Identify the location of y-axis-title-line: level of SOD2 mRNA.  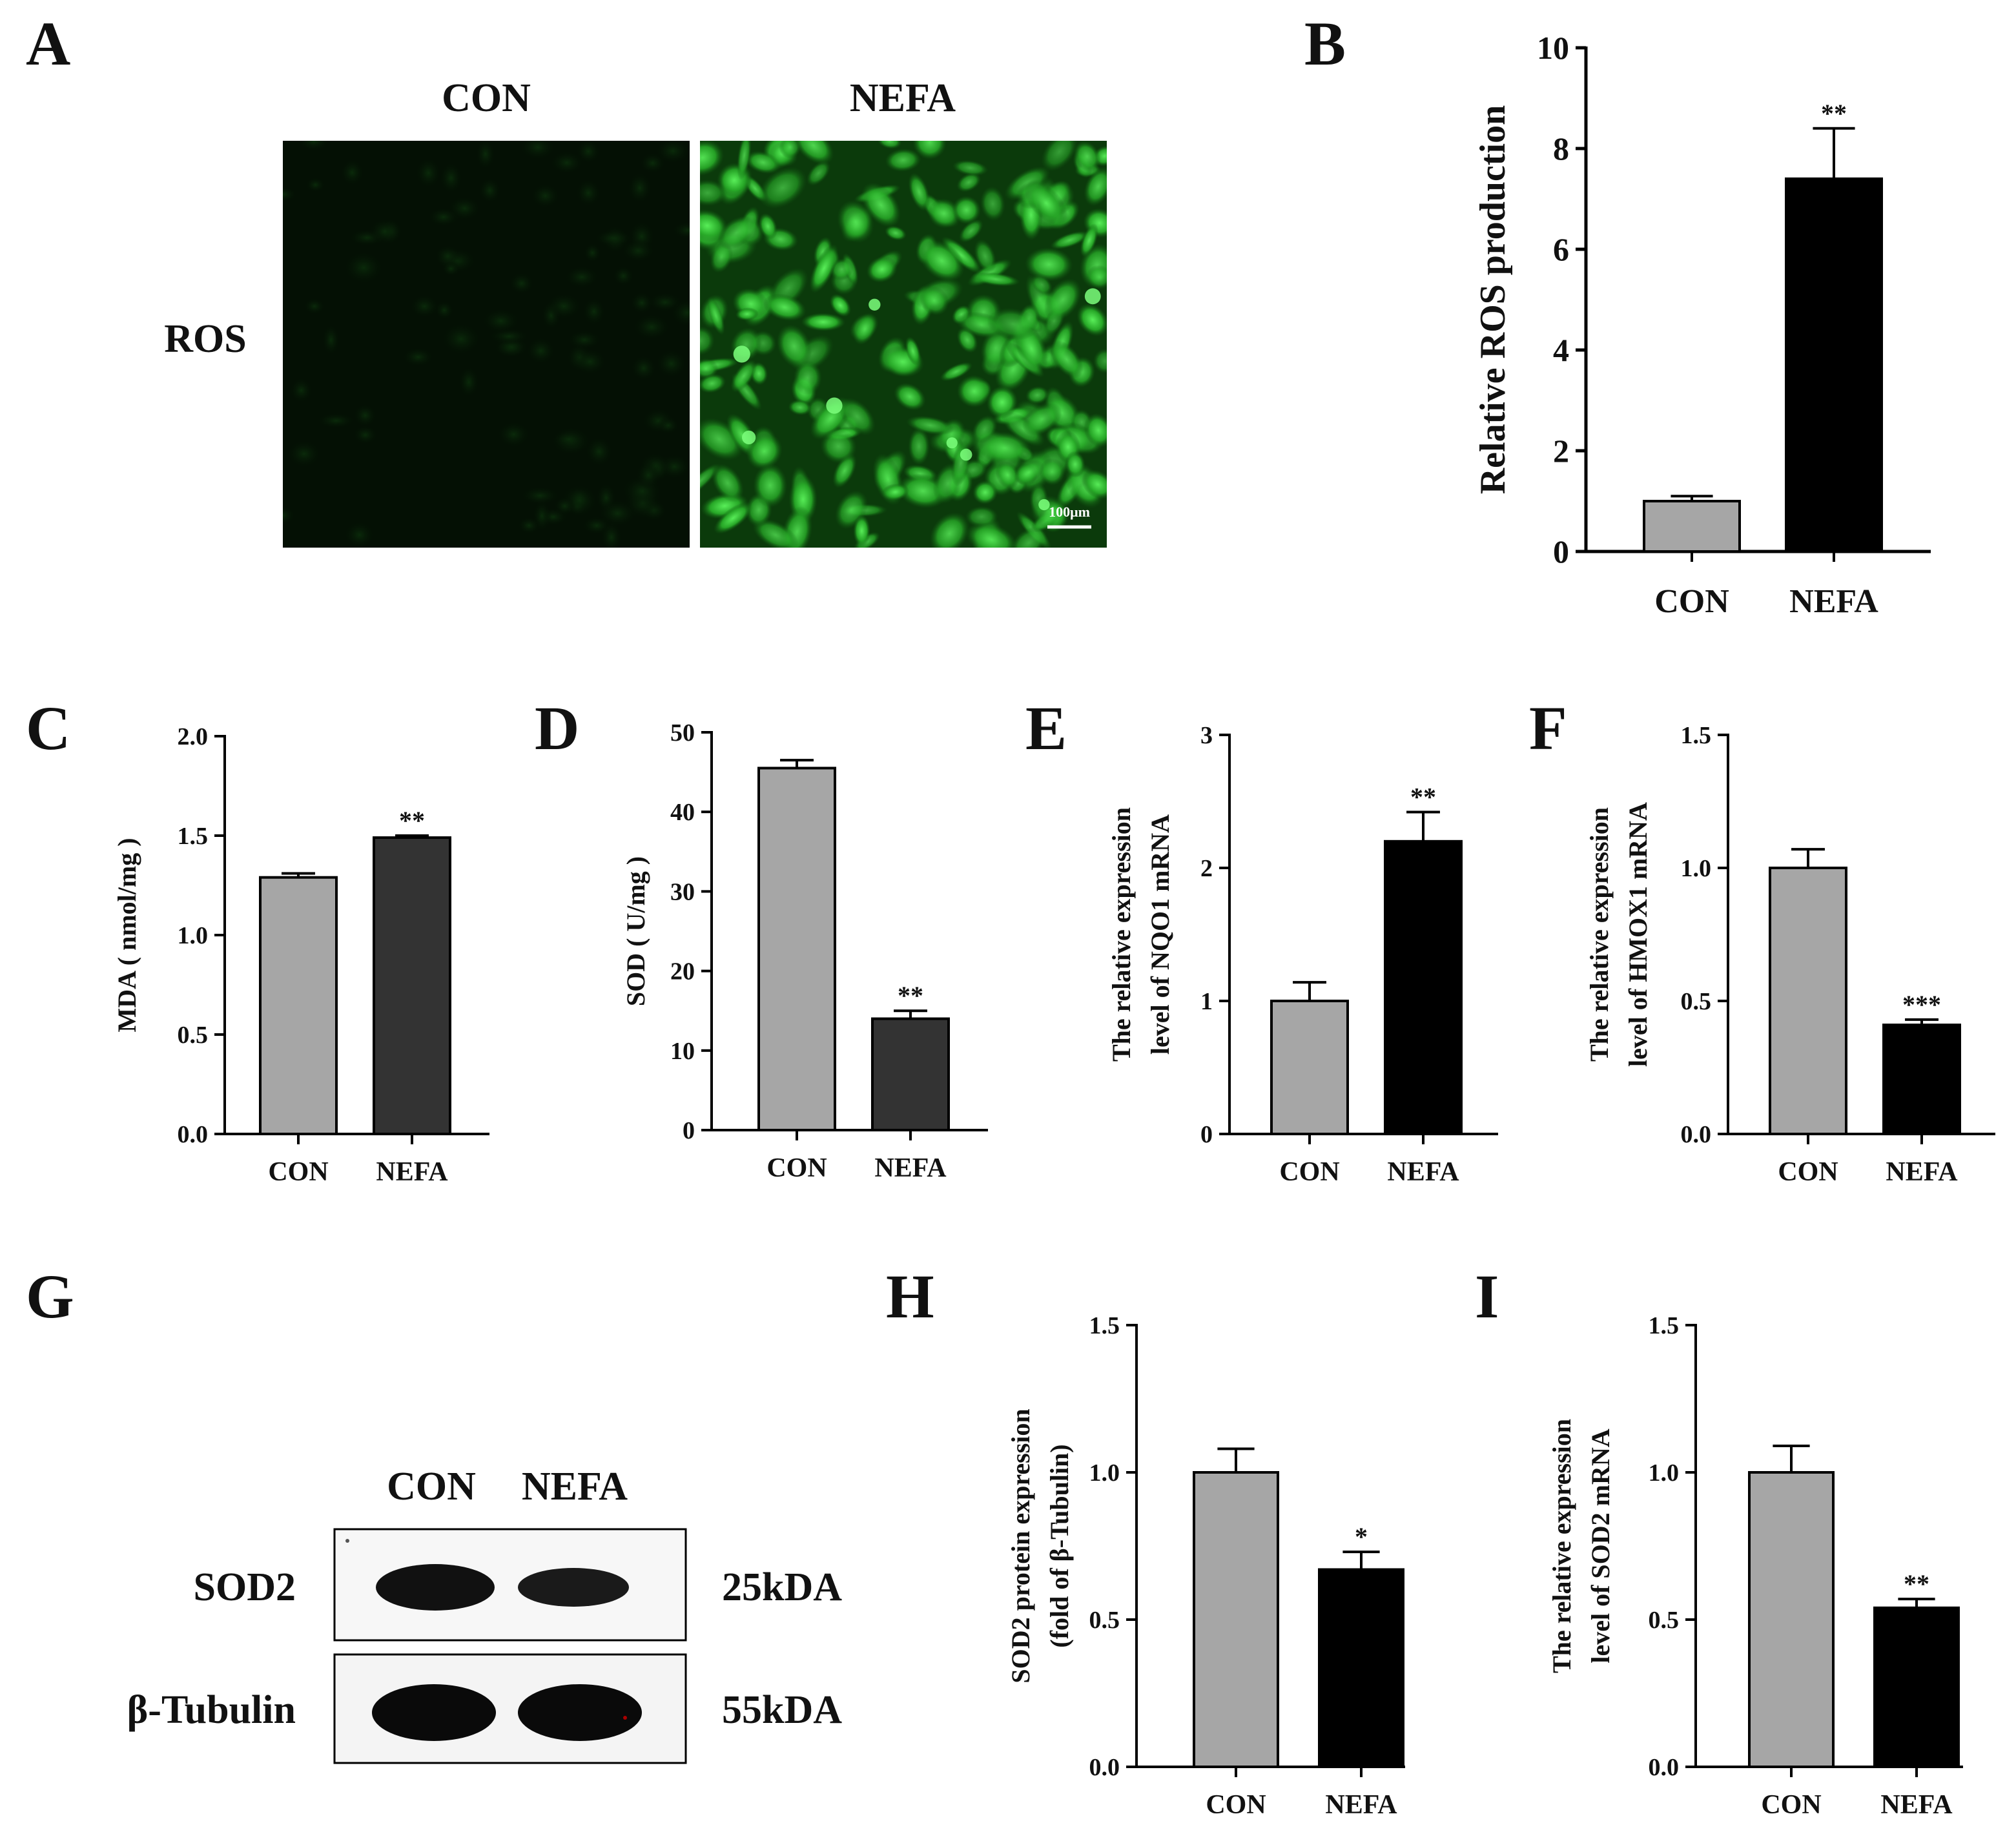
(1600, 1546).